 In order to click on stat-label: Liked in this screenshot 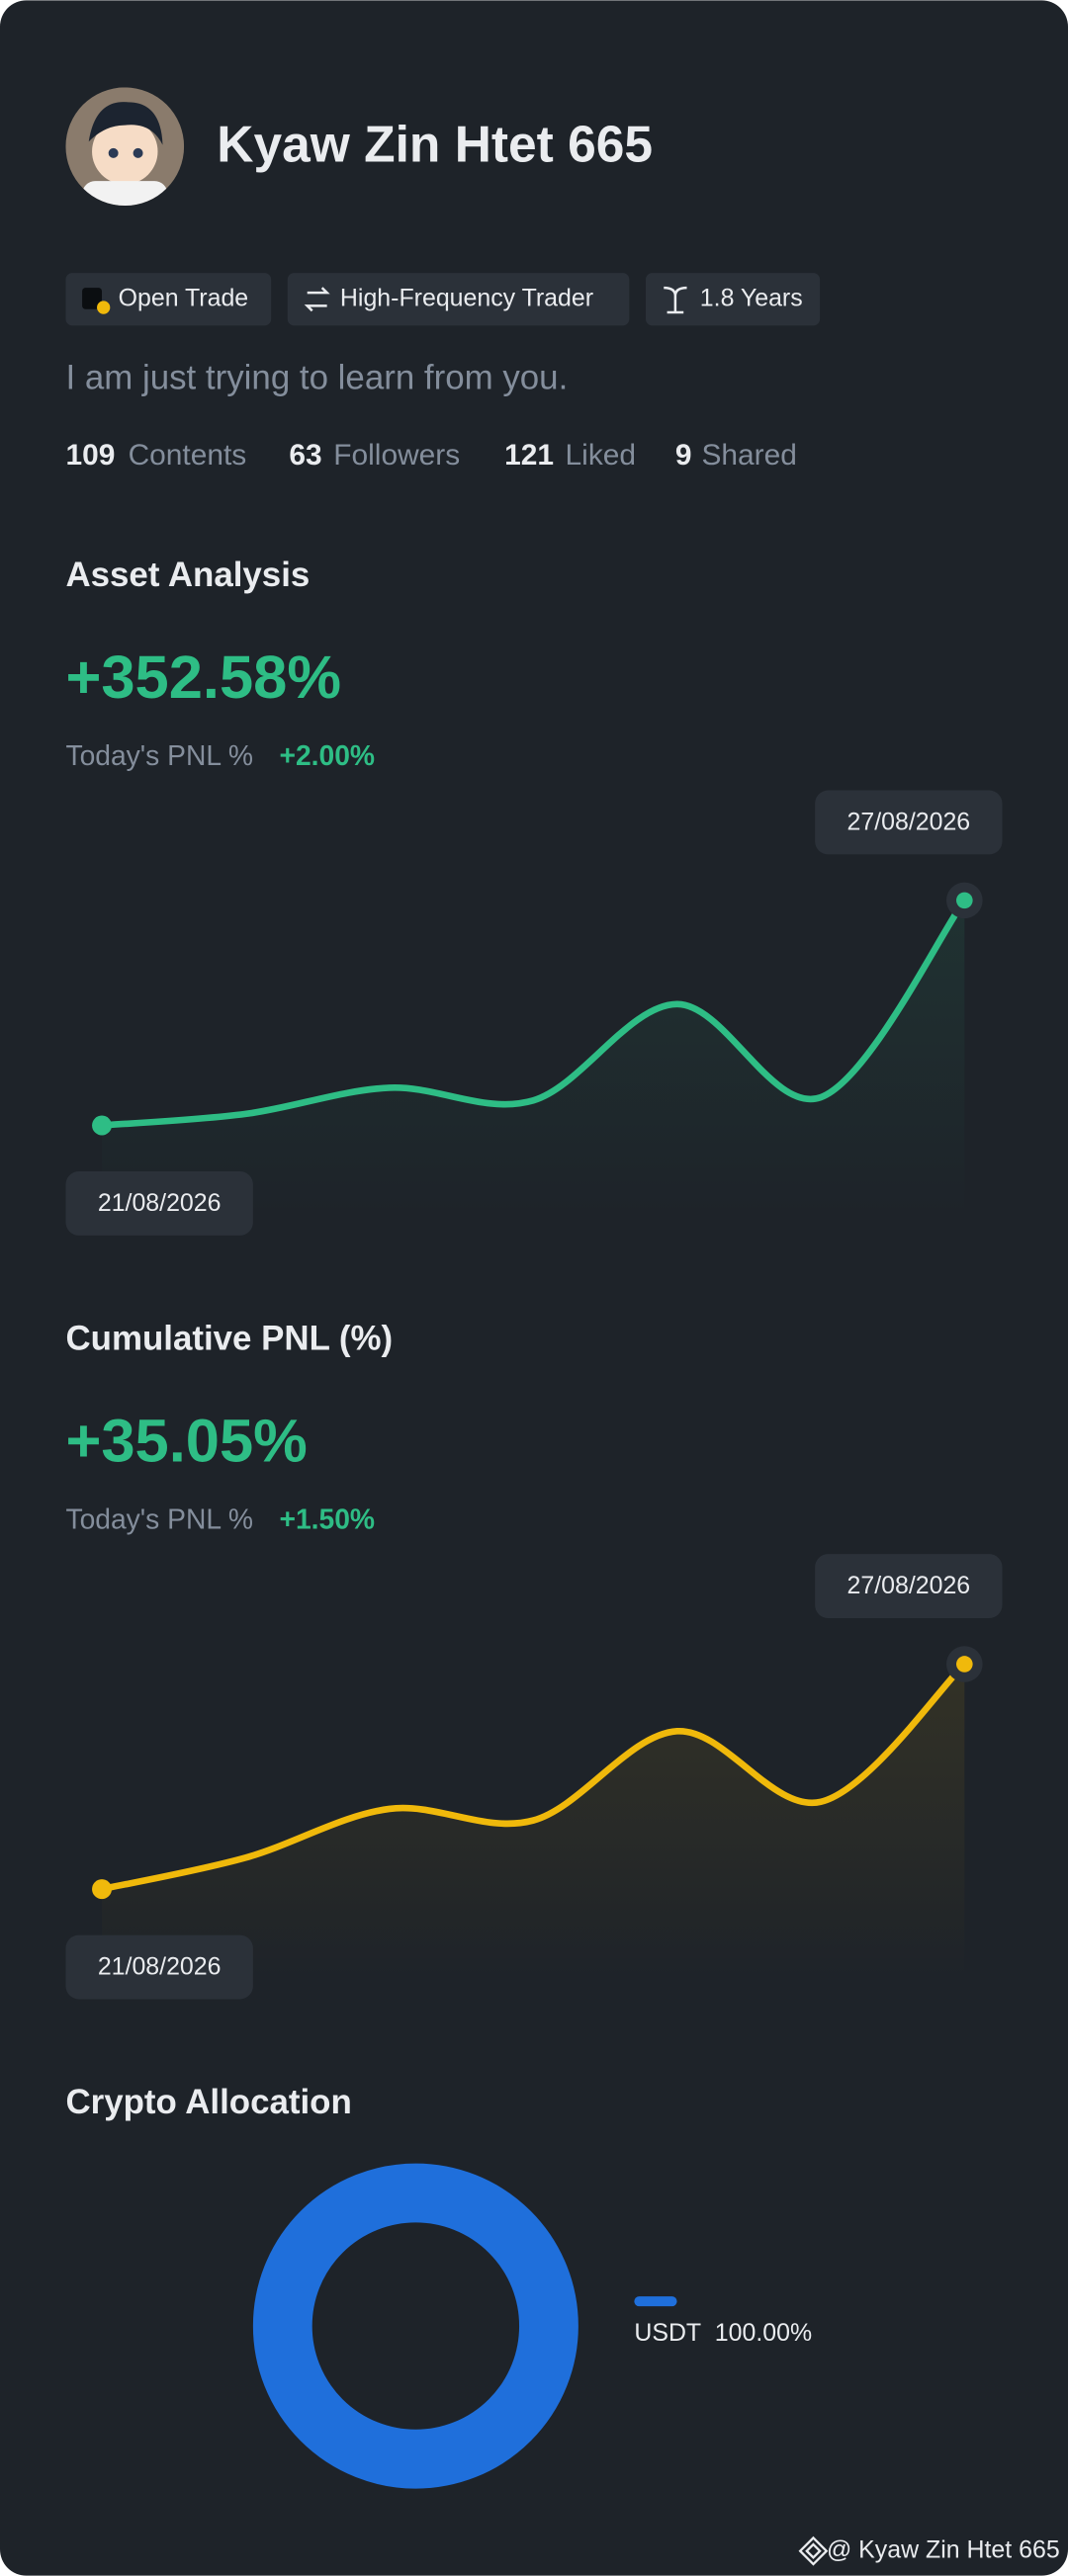, I will do `click(601, 455)`.